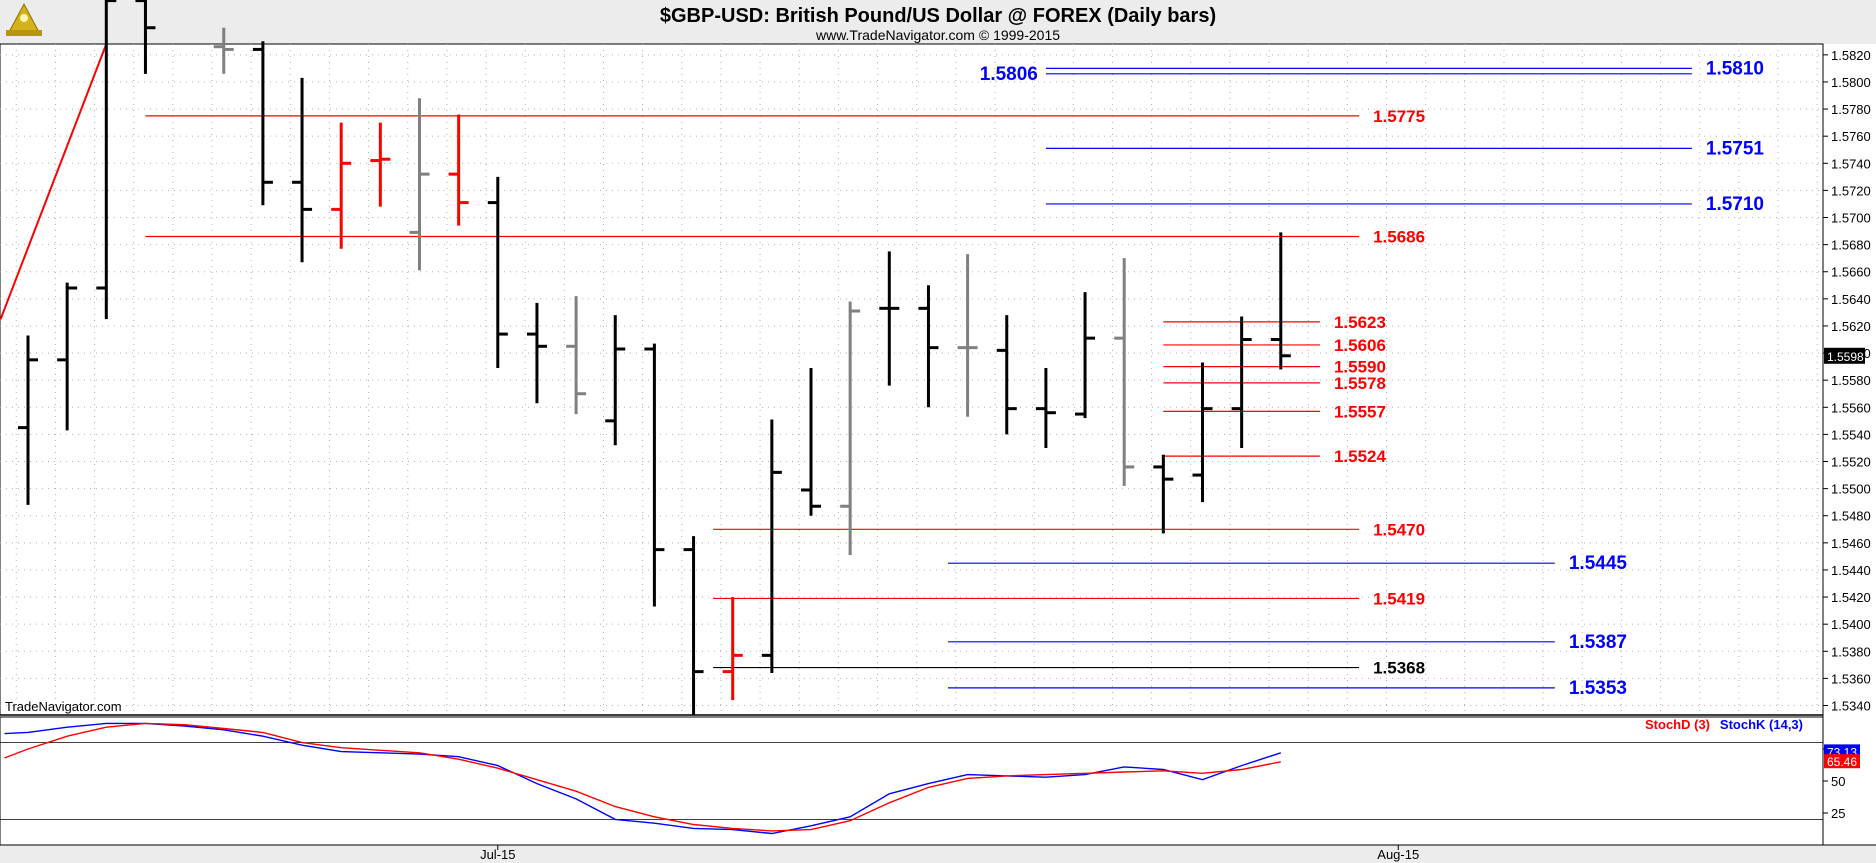 This screenshot has height=863, width=1876. What do you see at coordinates (1851, 570) in the screenshot?
I see `y-axis-tick-label: 1.5440` at bounding box center [1851, 570].